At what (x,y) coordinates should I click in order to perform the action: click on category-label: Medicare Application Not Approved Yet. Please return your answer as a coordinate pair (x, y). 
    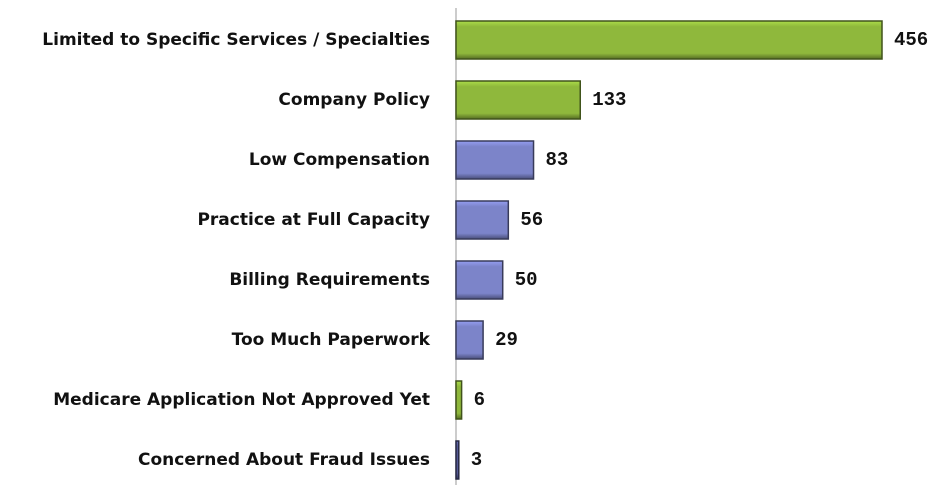
    Looking at the image, I should click on (241, 400).